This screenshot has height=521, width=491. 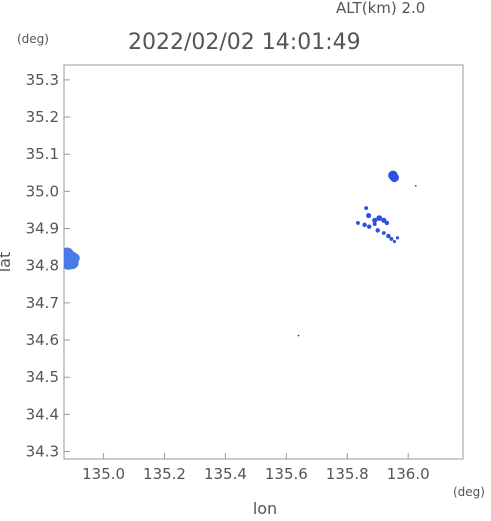 What do you see at coordinates (42, 414) in the screenshot?
I see `y-tick-label: 34.4` at bounding box center [42, 414].